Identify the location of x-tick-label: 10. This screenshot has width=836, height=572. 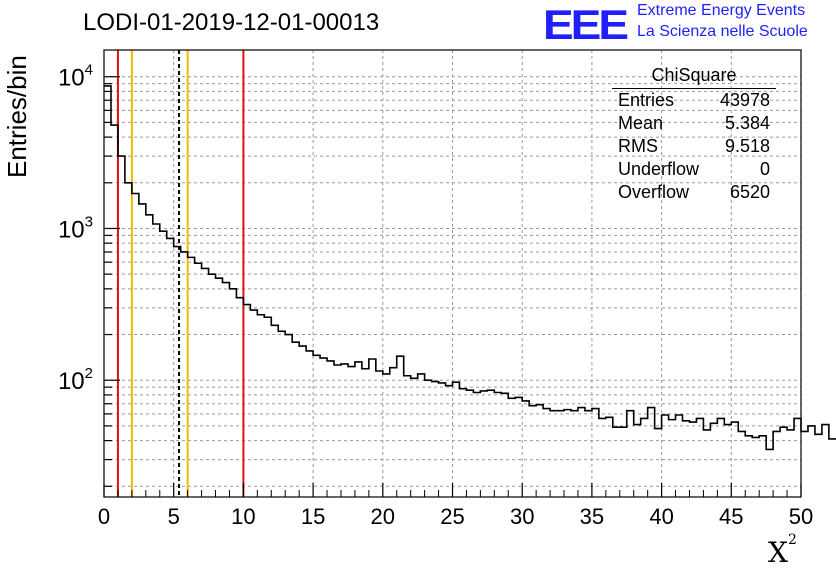
(243, 516).